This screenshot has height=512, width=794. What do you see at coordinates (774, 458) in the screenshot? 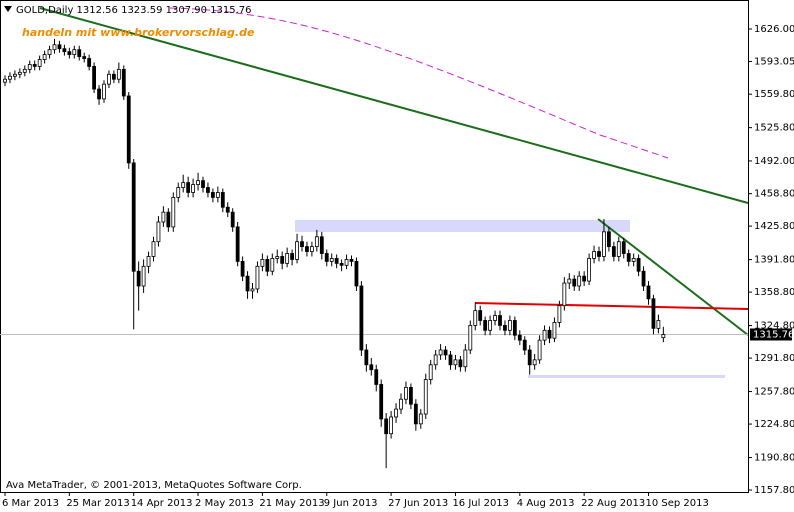
I see `y-tick-label: 1190.80` at bounding box center [774, 458].